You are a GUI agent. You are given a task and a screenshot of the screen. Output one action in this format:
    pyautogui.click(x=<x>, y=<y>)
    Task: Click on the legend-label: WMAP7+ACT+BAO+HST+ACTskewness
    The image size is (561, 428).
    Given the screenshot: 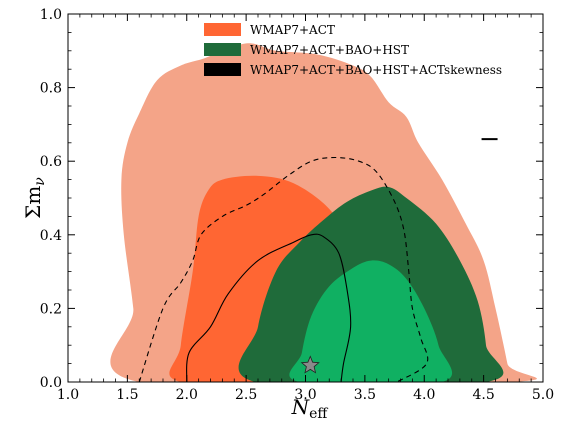 What is the action you would take?
    pyautogui.click(x=376, y=70)
    